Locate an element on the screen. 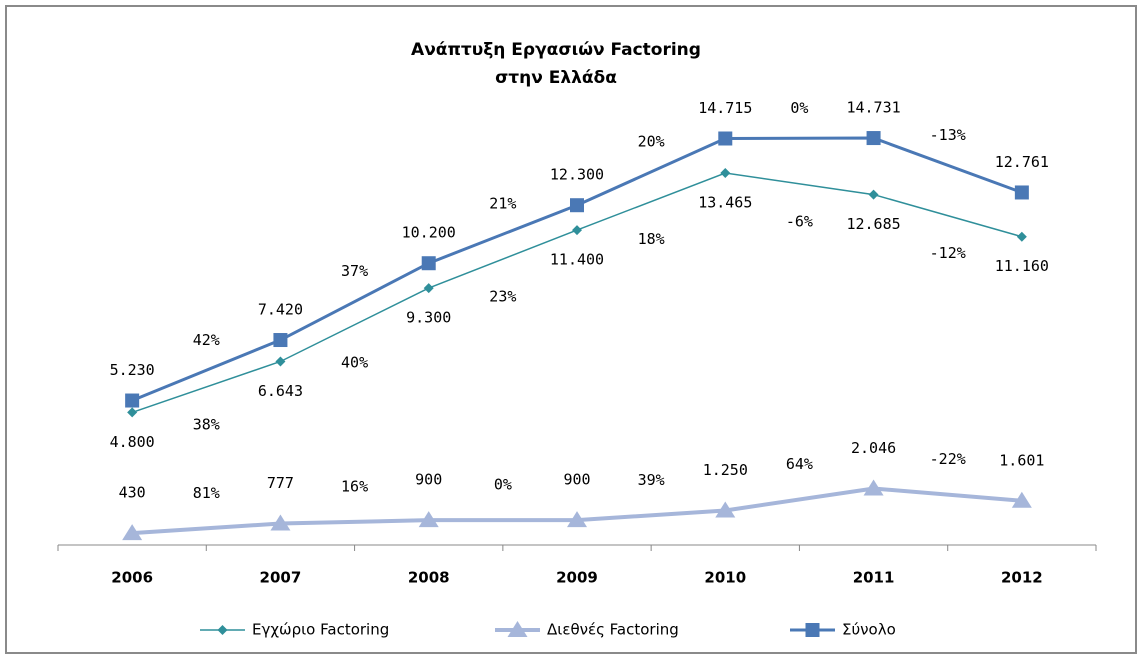 This screenshot has height=659, width=1142. data-label: 12.761 is located at coordinates (1022, 162).